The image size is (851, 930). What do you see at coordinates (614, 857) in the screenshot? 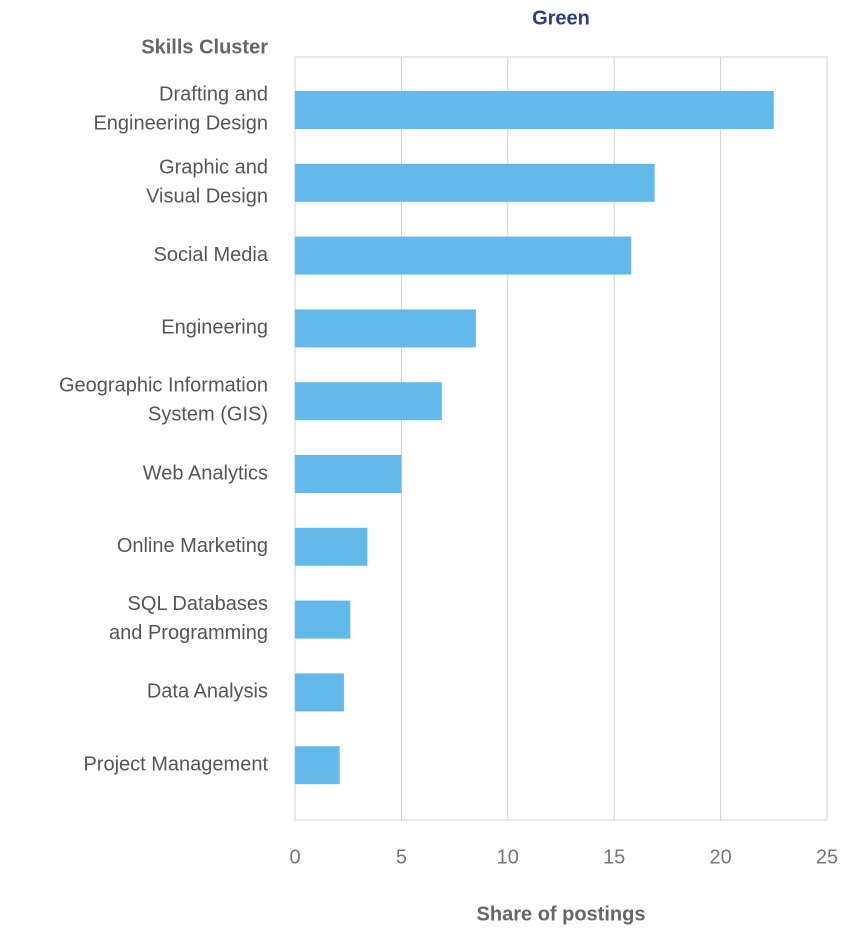
I see `x-tick-label: 15` at bounding box center [614, 857].